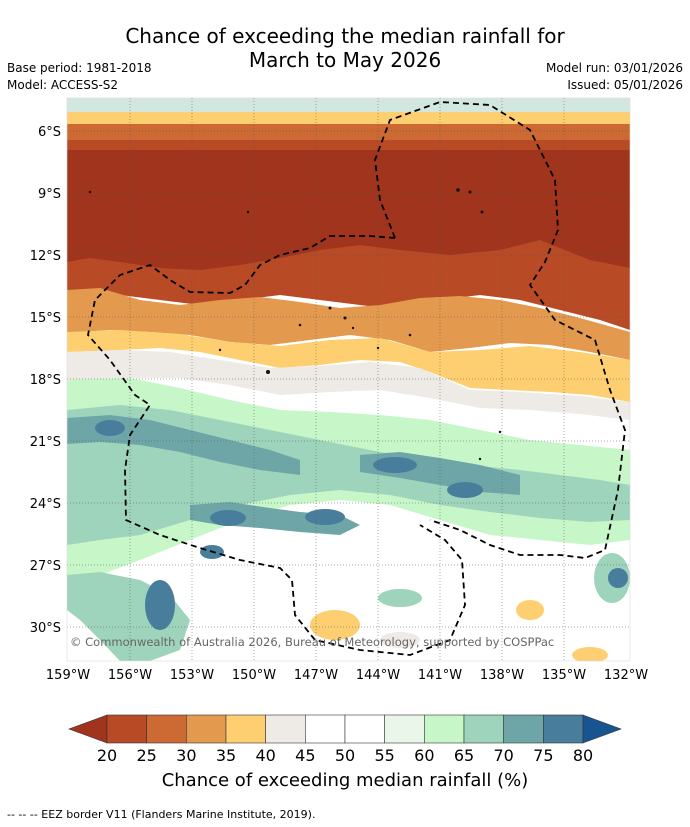  Describe the element at coordinates (254, 675) in the screenshot. I see `lon-label: 150°W` at that location.